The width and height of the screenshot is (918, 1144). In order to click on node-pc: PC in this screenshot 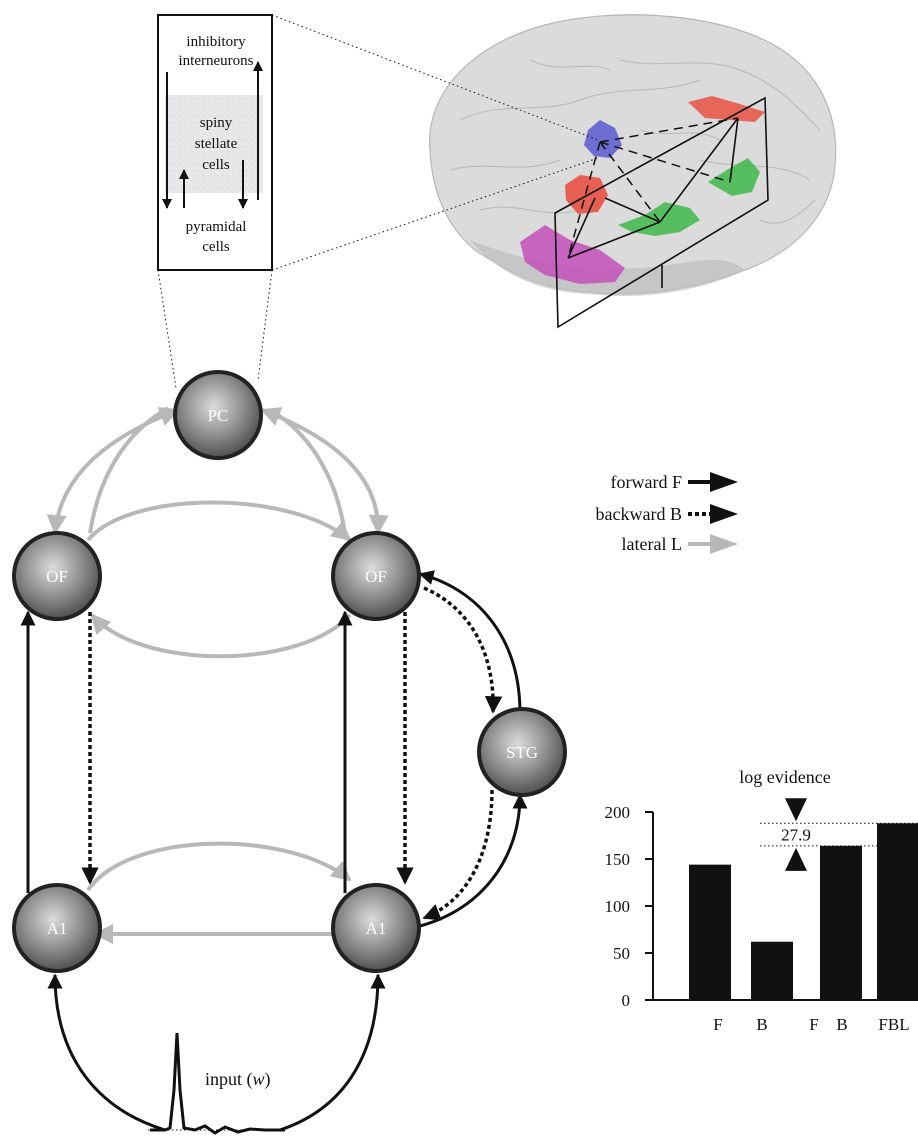, I will do `click(218, 415)`.